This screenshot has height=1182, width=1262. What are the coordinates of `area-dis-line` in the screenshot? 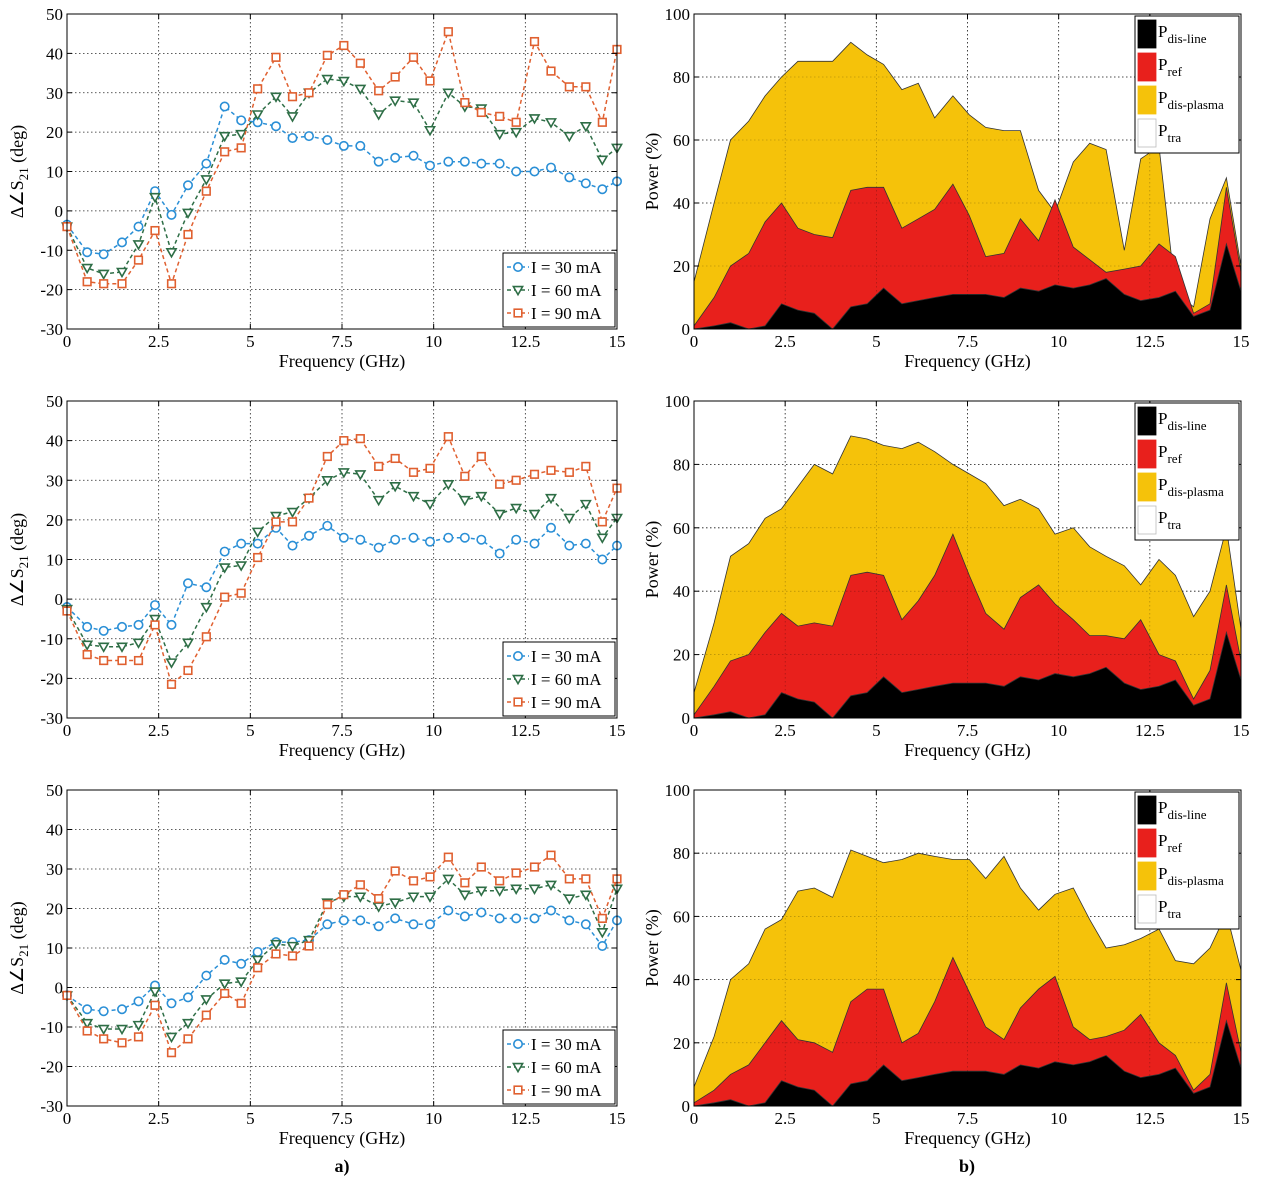 It's located at (967, 1063).